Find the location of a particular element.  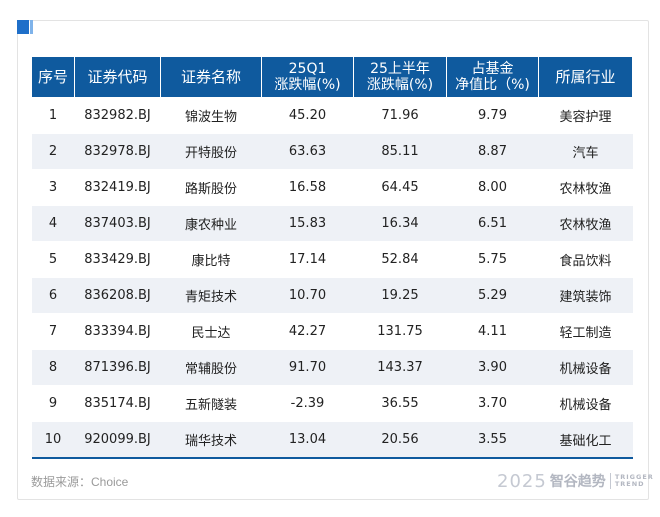

table-cell: 833429.BJ is located at coordinates (117, 259).